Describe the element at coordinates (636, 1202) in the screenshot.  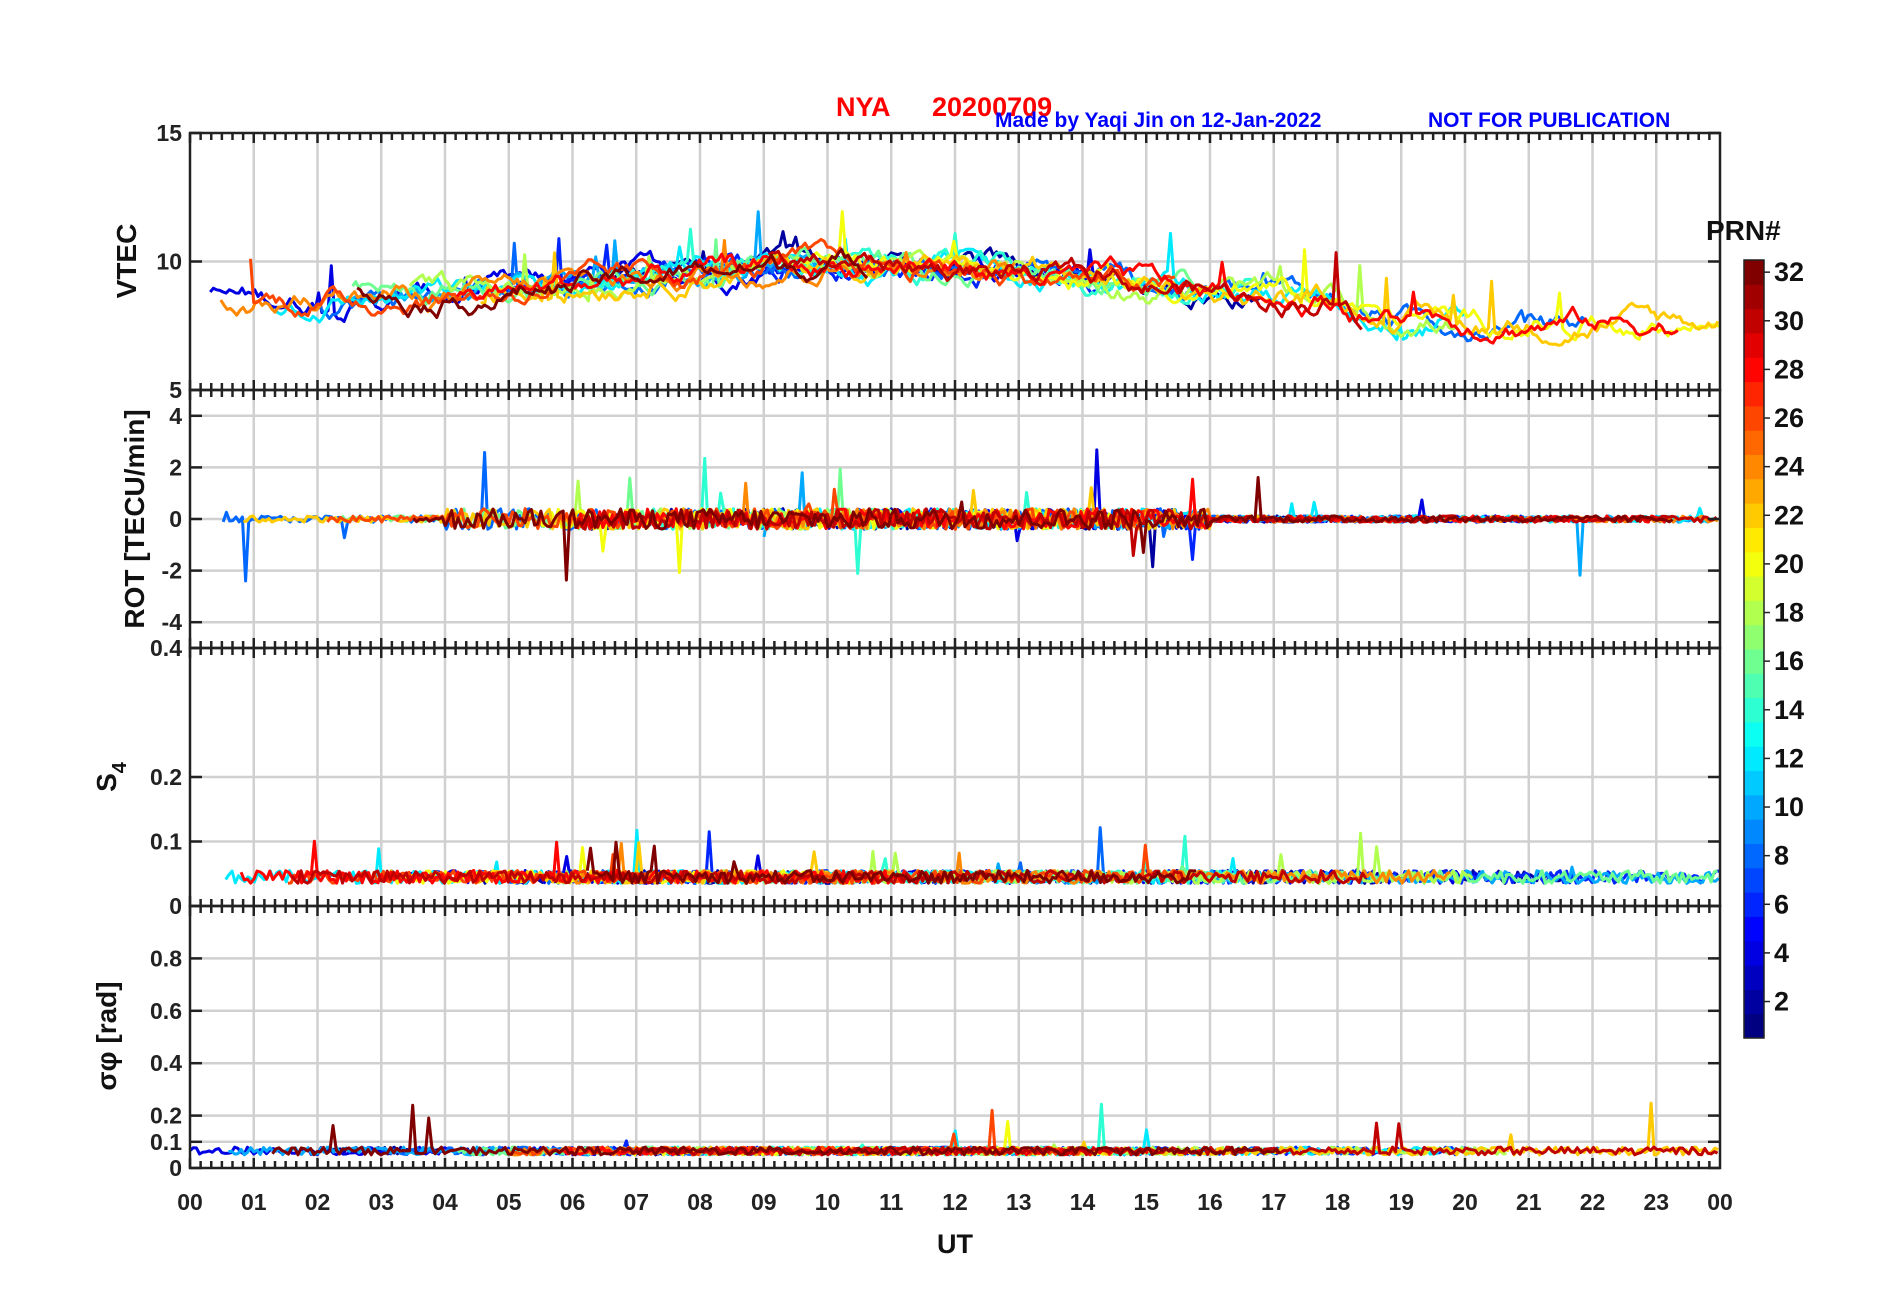
I see `x-tick-label: 07` at that location.